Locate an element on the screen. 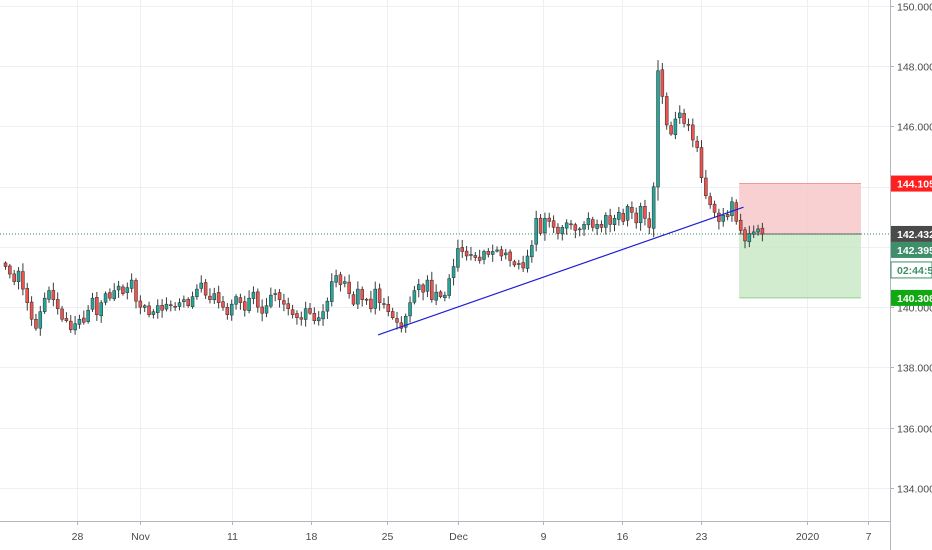 This screenshot has height=550, width=932. last-price-tag-text: 142.432 is located at coordinates (914, 235).